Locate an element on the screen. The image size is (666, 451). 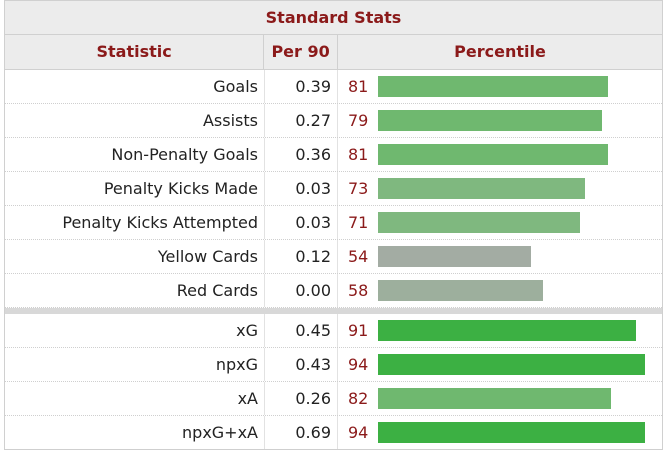
table-row: Penalty Kicks Made 0.03 73 is located at coordinates (333, 189).